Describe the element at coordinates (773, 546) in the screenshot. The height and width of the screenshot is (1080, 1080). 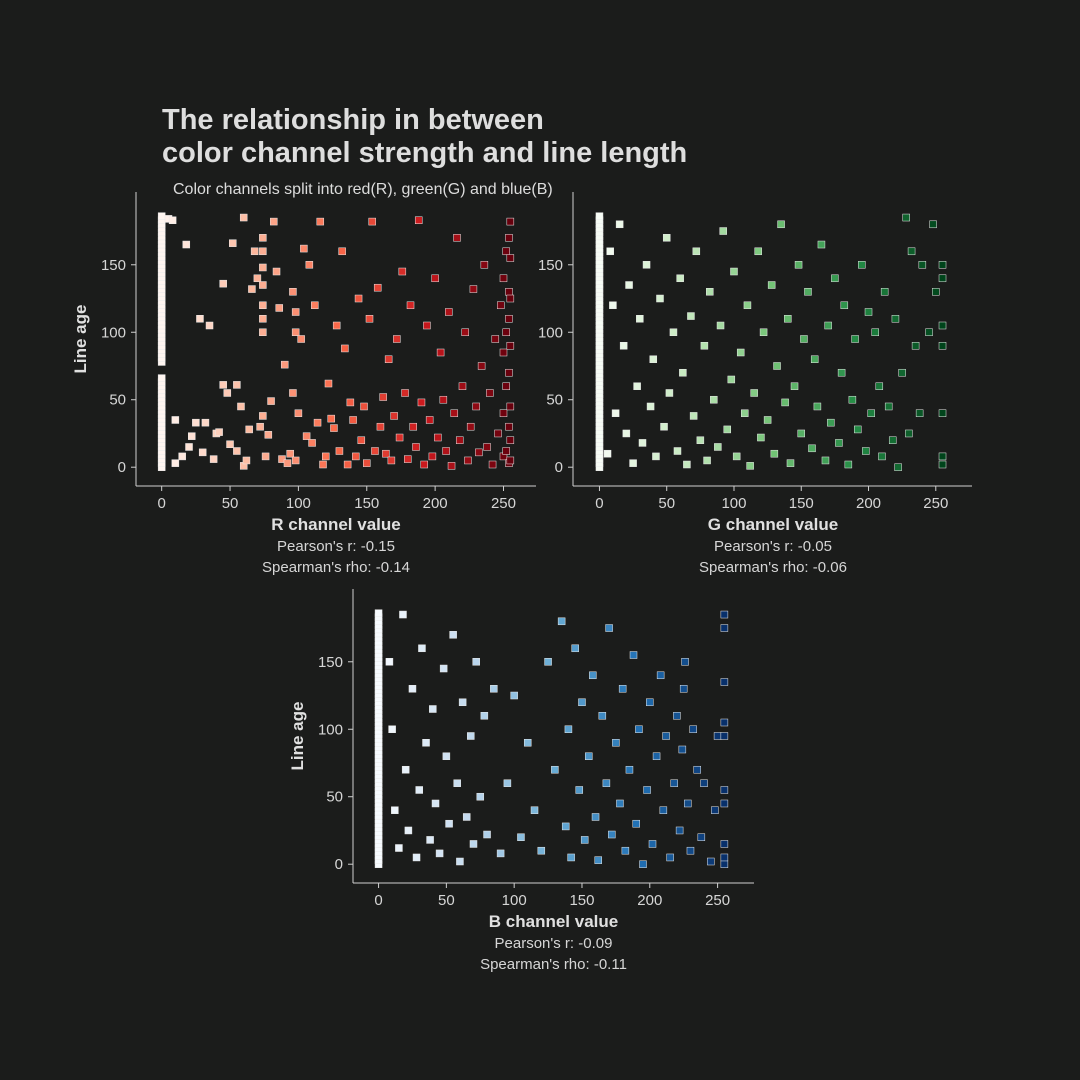
I see `pearson-label: Pearson's r: -0.05` at that location.